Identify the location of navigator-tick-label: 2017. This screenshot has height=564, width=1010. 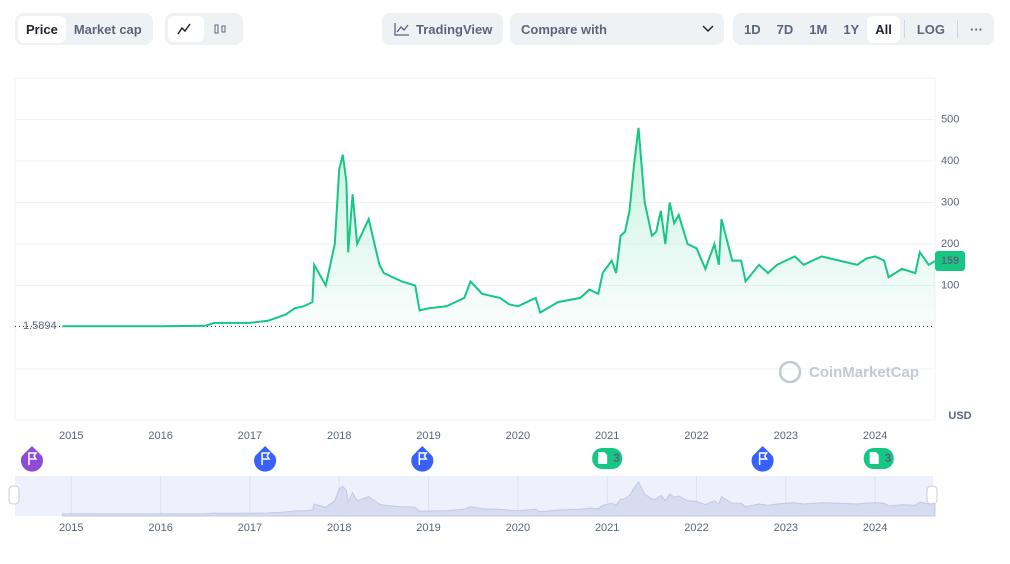
(250, 528).